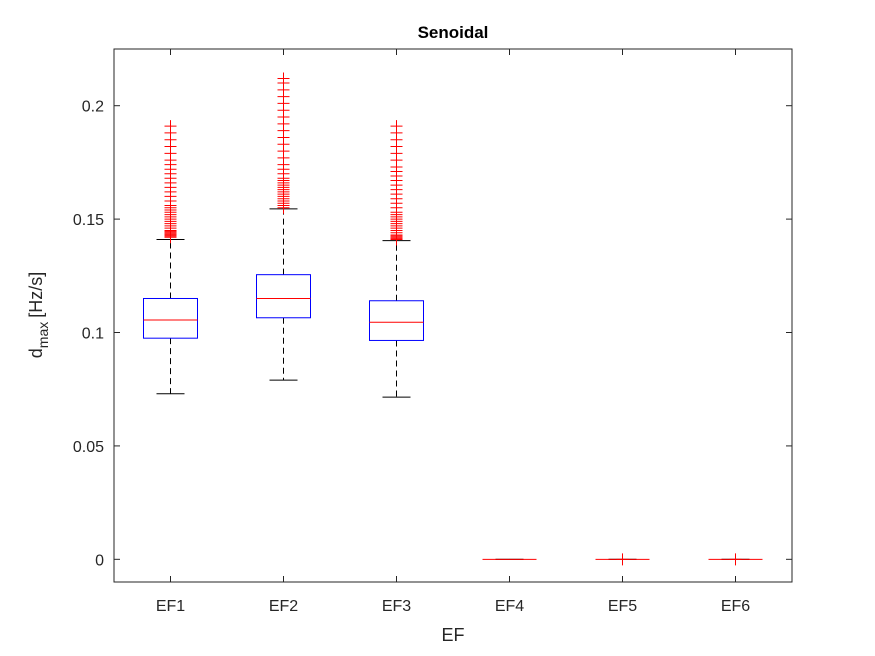  Describe the element at coordinates (452, 635) in the screenshot. I see `x-axis-label: EF` at that location.